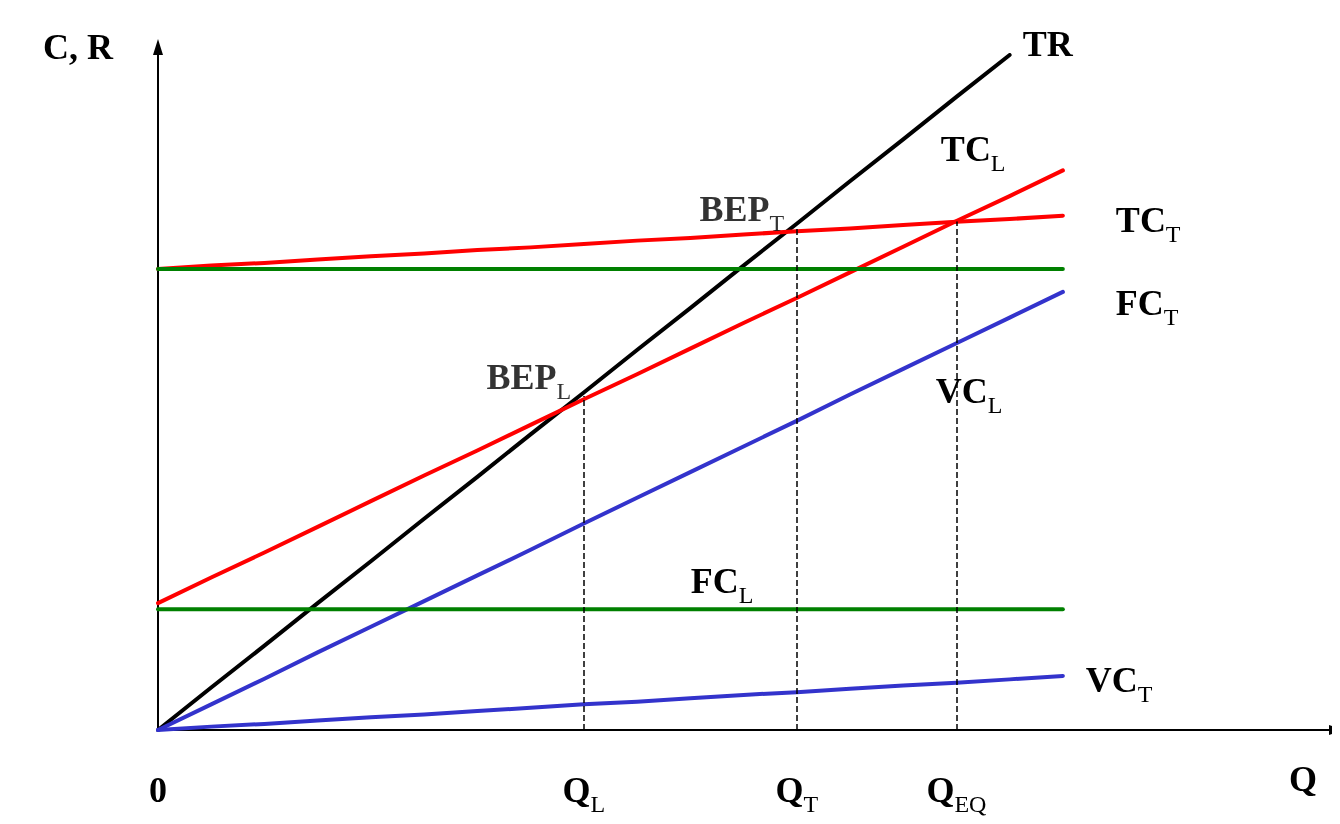 The image size is (1340, 824). Describe the element at coordinates (158, 790) in the screenshot. I see `x-tick-label: 0` at that location.